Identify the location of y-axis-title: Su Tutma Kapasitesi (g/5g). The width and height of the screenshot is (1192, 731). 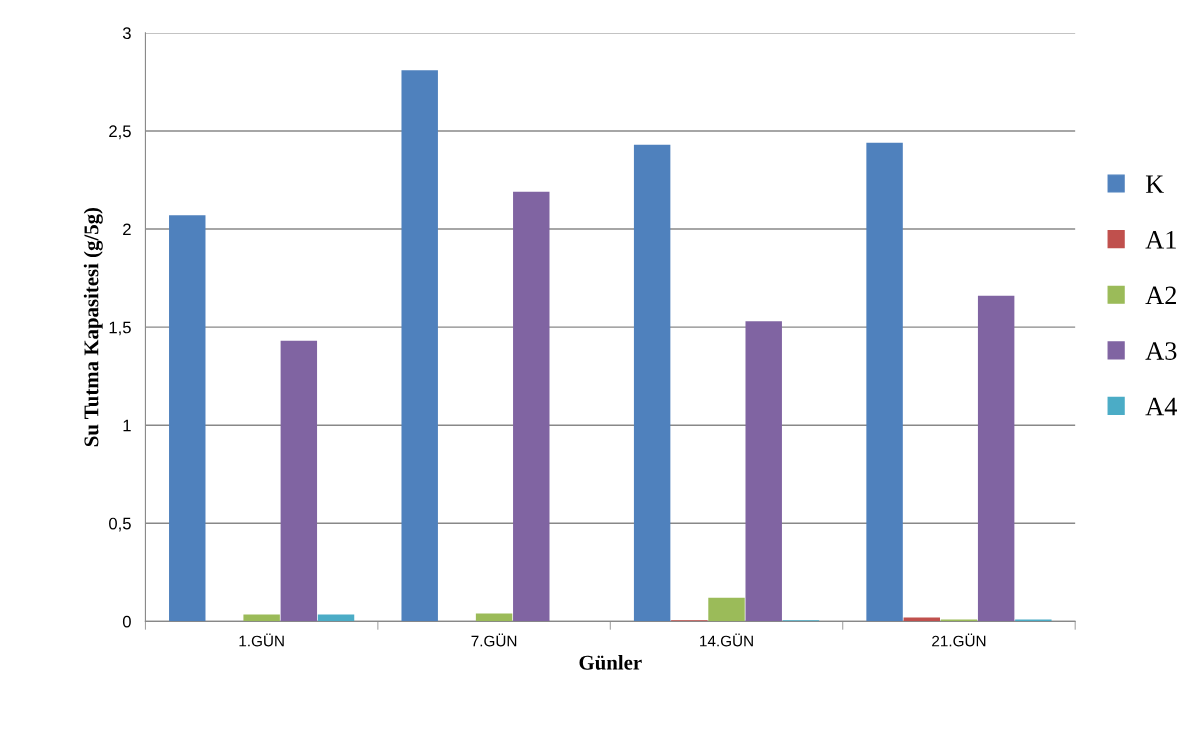
(93, 327).